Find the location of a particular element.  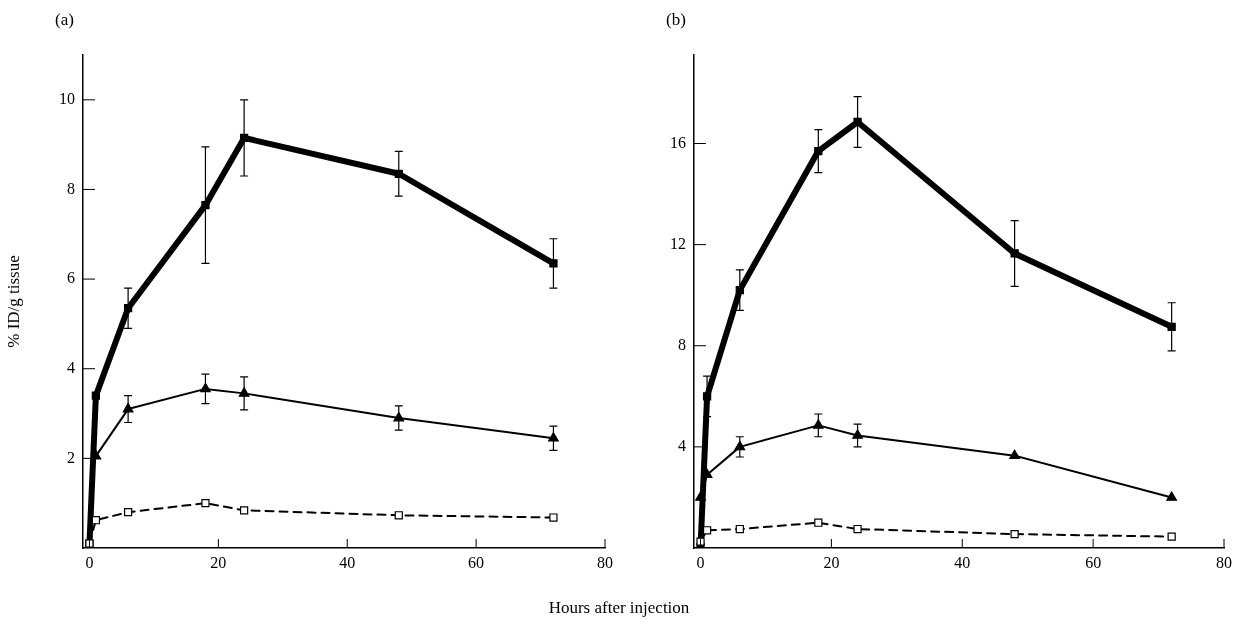

chart-title: (b) is located at coordinates (676, 19).